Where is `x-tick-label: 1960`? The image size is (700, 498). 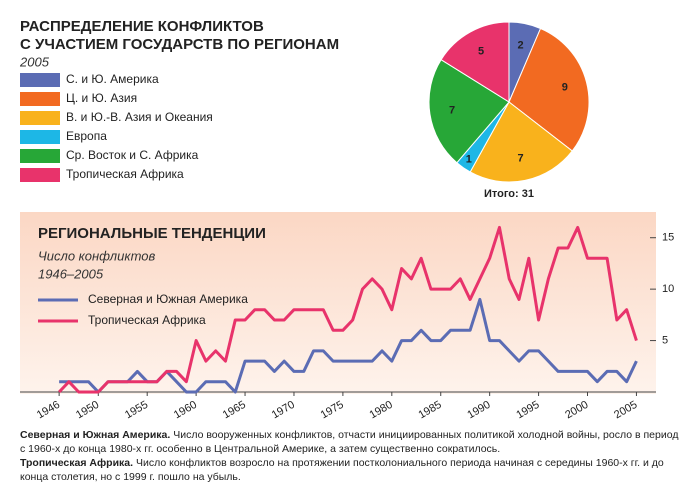 x-tick-label: 1960 is located at coordinates (185, 410).